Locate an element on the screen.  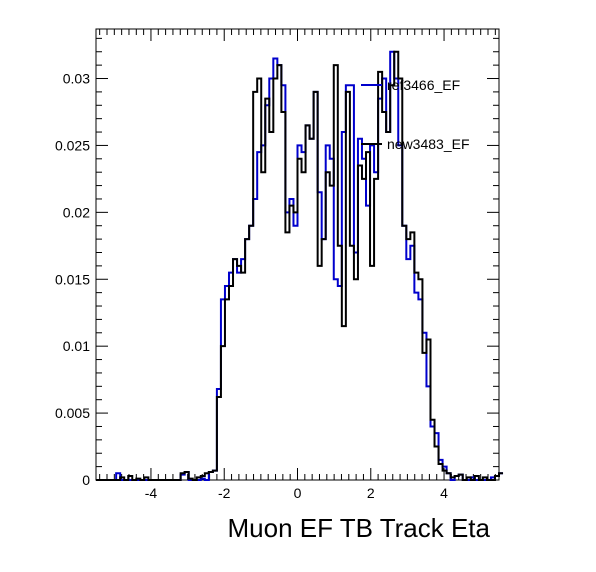
x-tick-label: 4 is located at coordinates (444, 493).